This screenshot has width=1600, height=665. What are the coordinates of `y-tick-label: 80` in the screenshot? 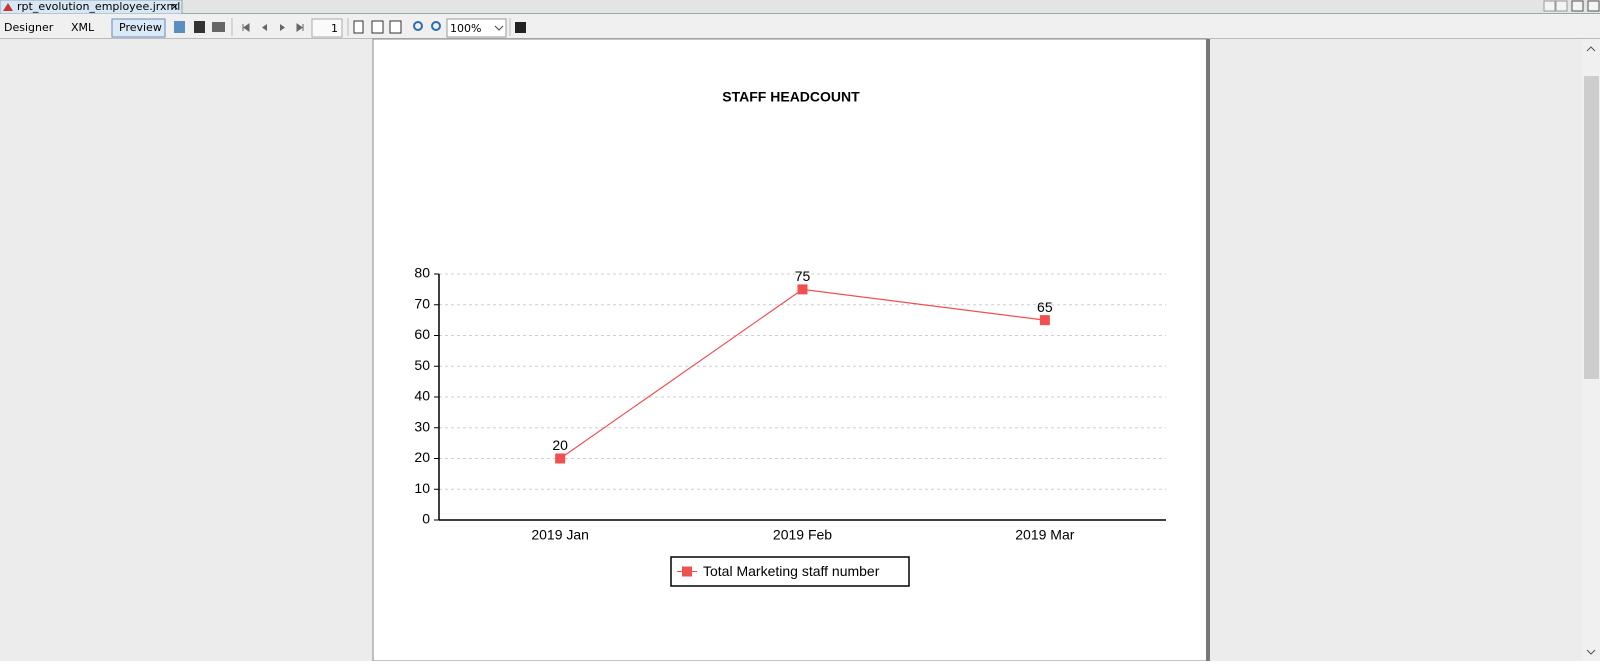 It's located at (422, 273).